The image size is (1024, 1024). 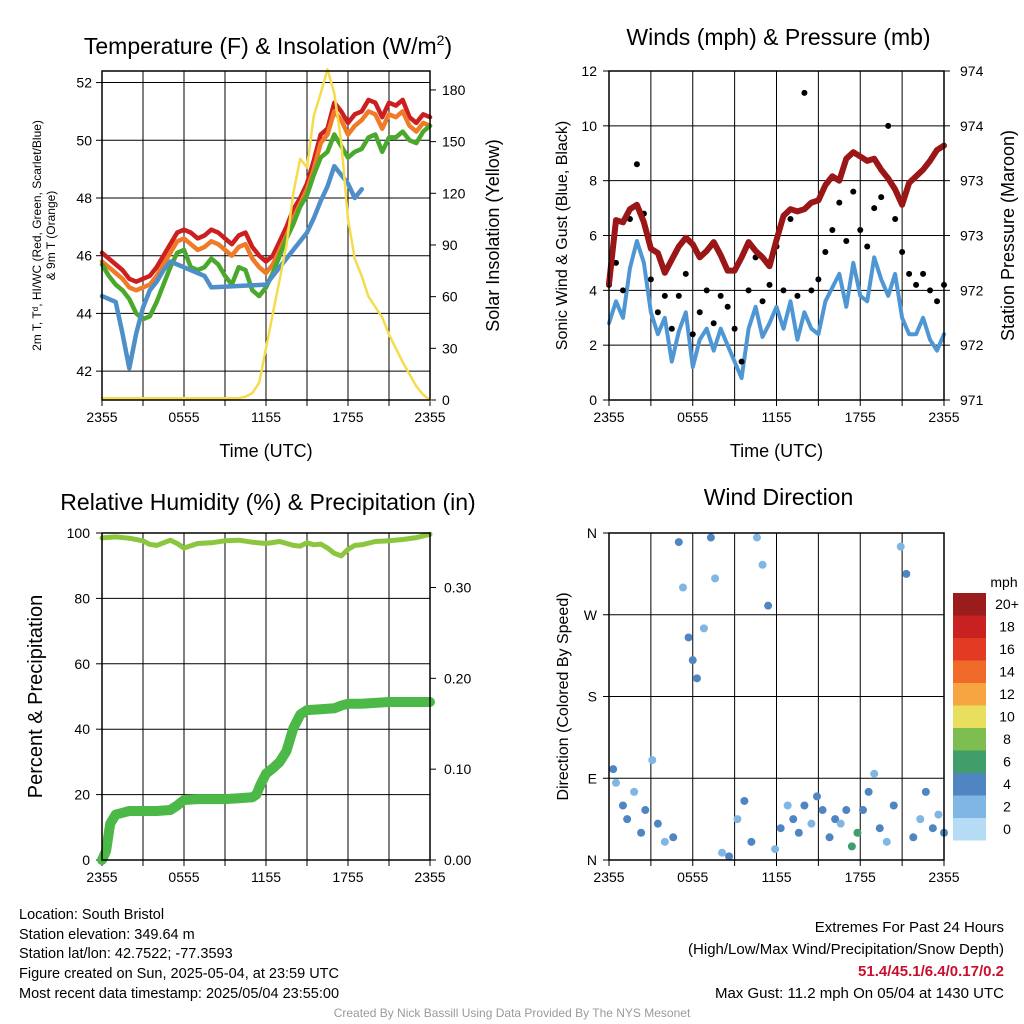 What do you see at coordinates (266, 696) in the screenshot?
I see `rh-plot-frame` at bounding box center [266, 696].